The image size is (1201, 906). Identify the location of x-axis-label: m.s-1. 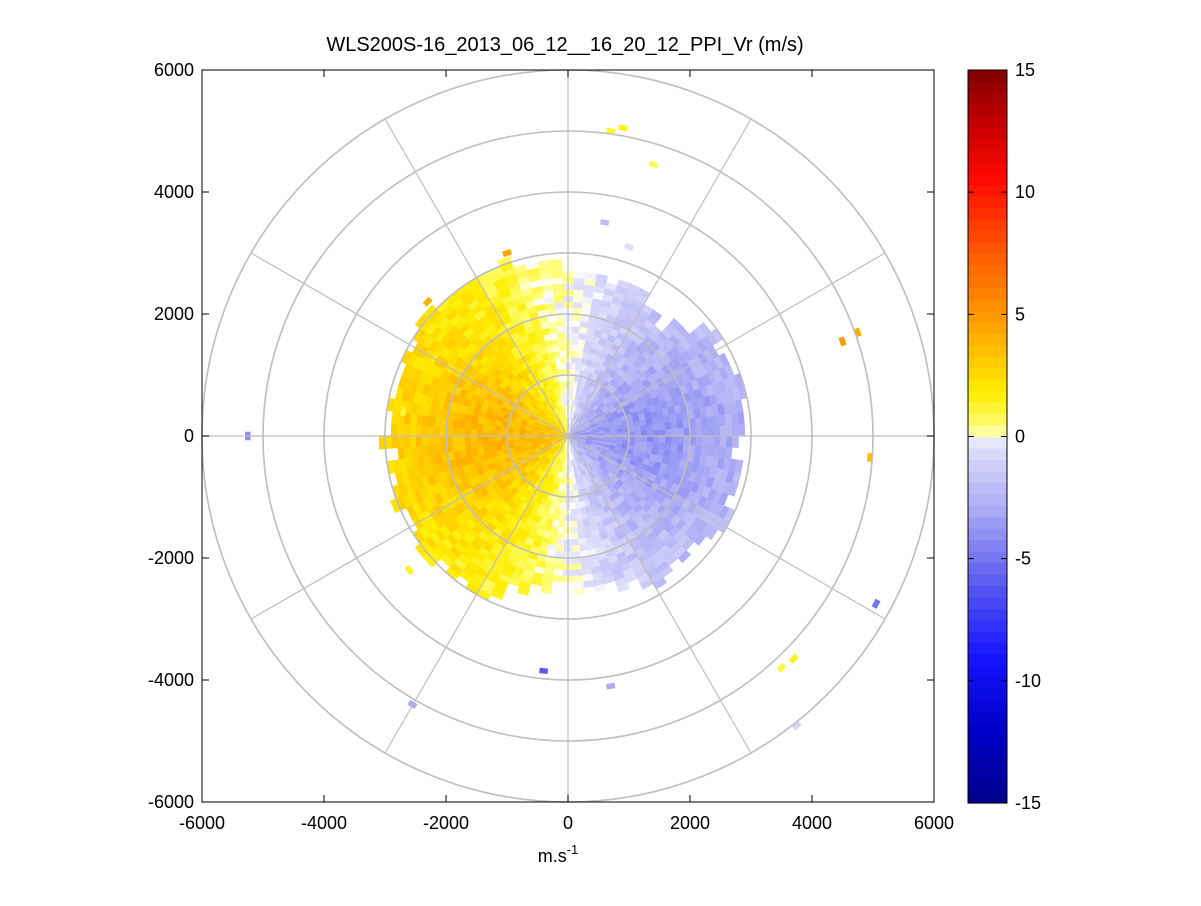
(558, 854).